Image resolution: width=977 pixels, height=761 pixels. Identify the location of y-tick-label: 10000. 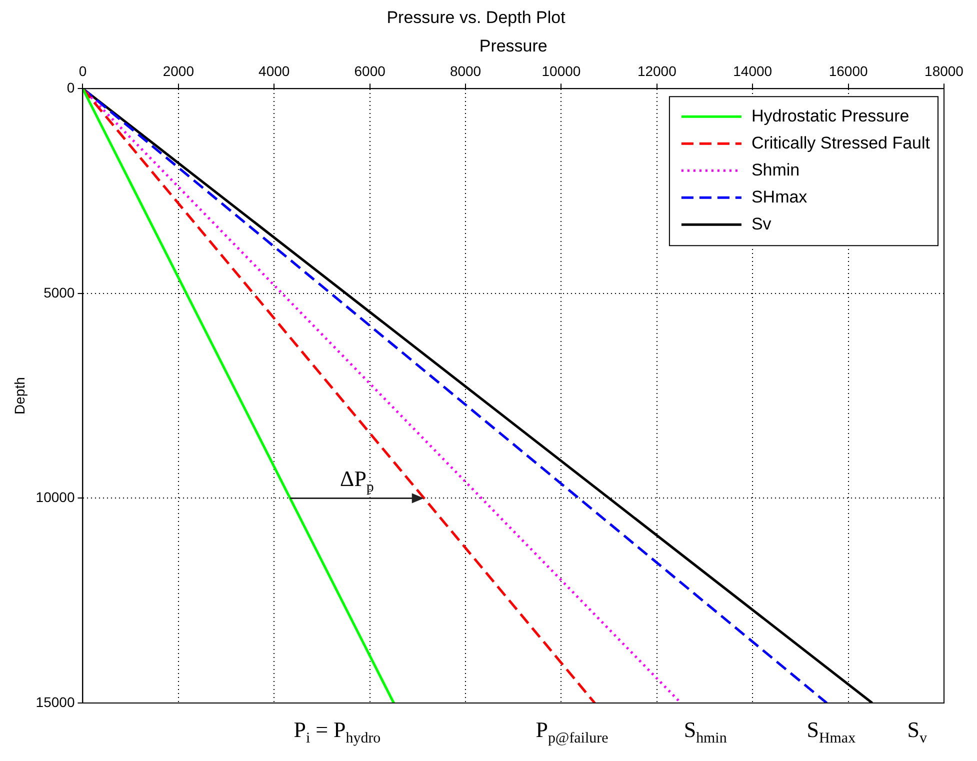
(55, 497).